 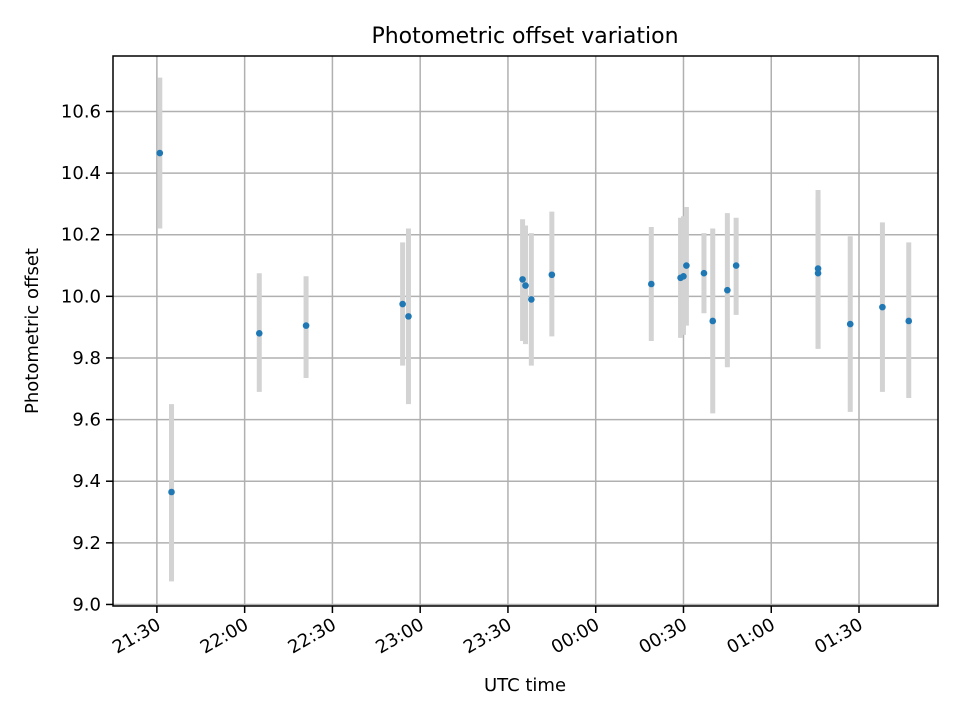 What do you see at coordinates (32, 331) in the screenshot?
I see `y-axis-label: Photometric offset` at bounding box center [32, 331].